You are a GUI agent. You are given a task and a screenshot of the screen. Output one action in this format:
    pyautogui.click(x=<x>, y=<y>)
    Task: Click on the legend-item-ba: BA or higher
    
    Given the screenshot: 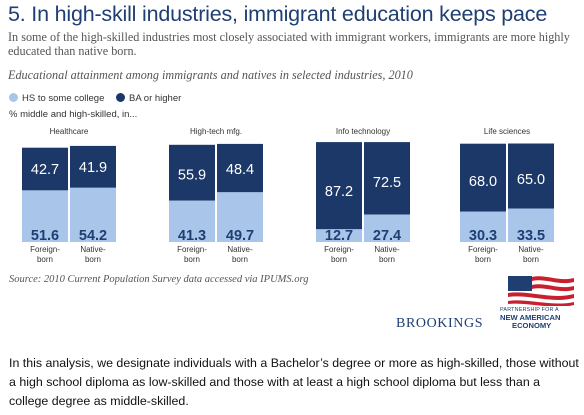 What is the action you would take?
    pyautogui.click(x=148, y=98)
    